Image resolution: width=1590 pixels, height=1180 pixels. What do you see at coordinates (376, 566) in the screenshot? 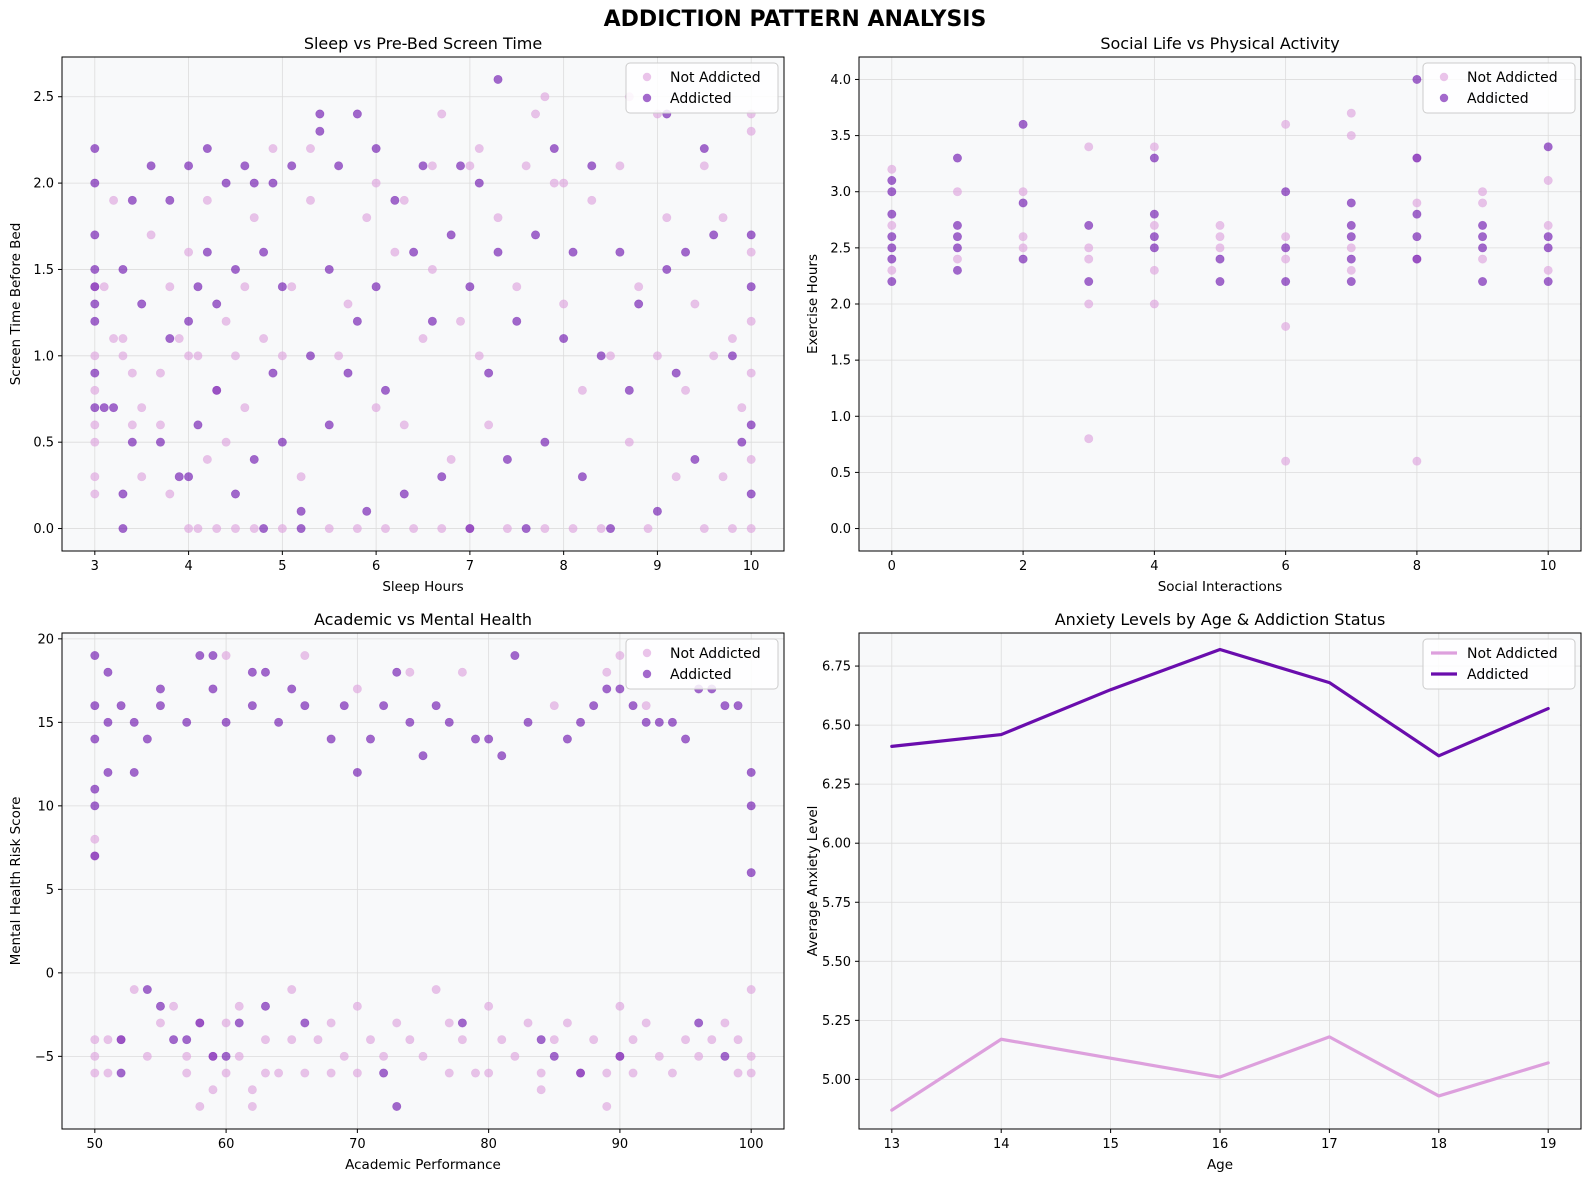
I see `x-tick-label: 6` at bounding box center [376, 566].